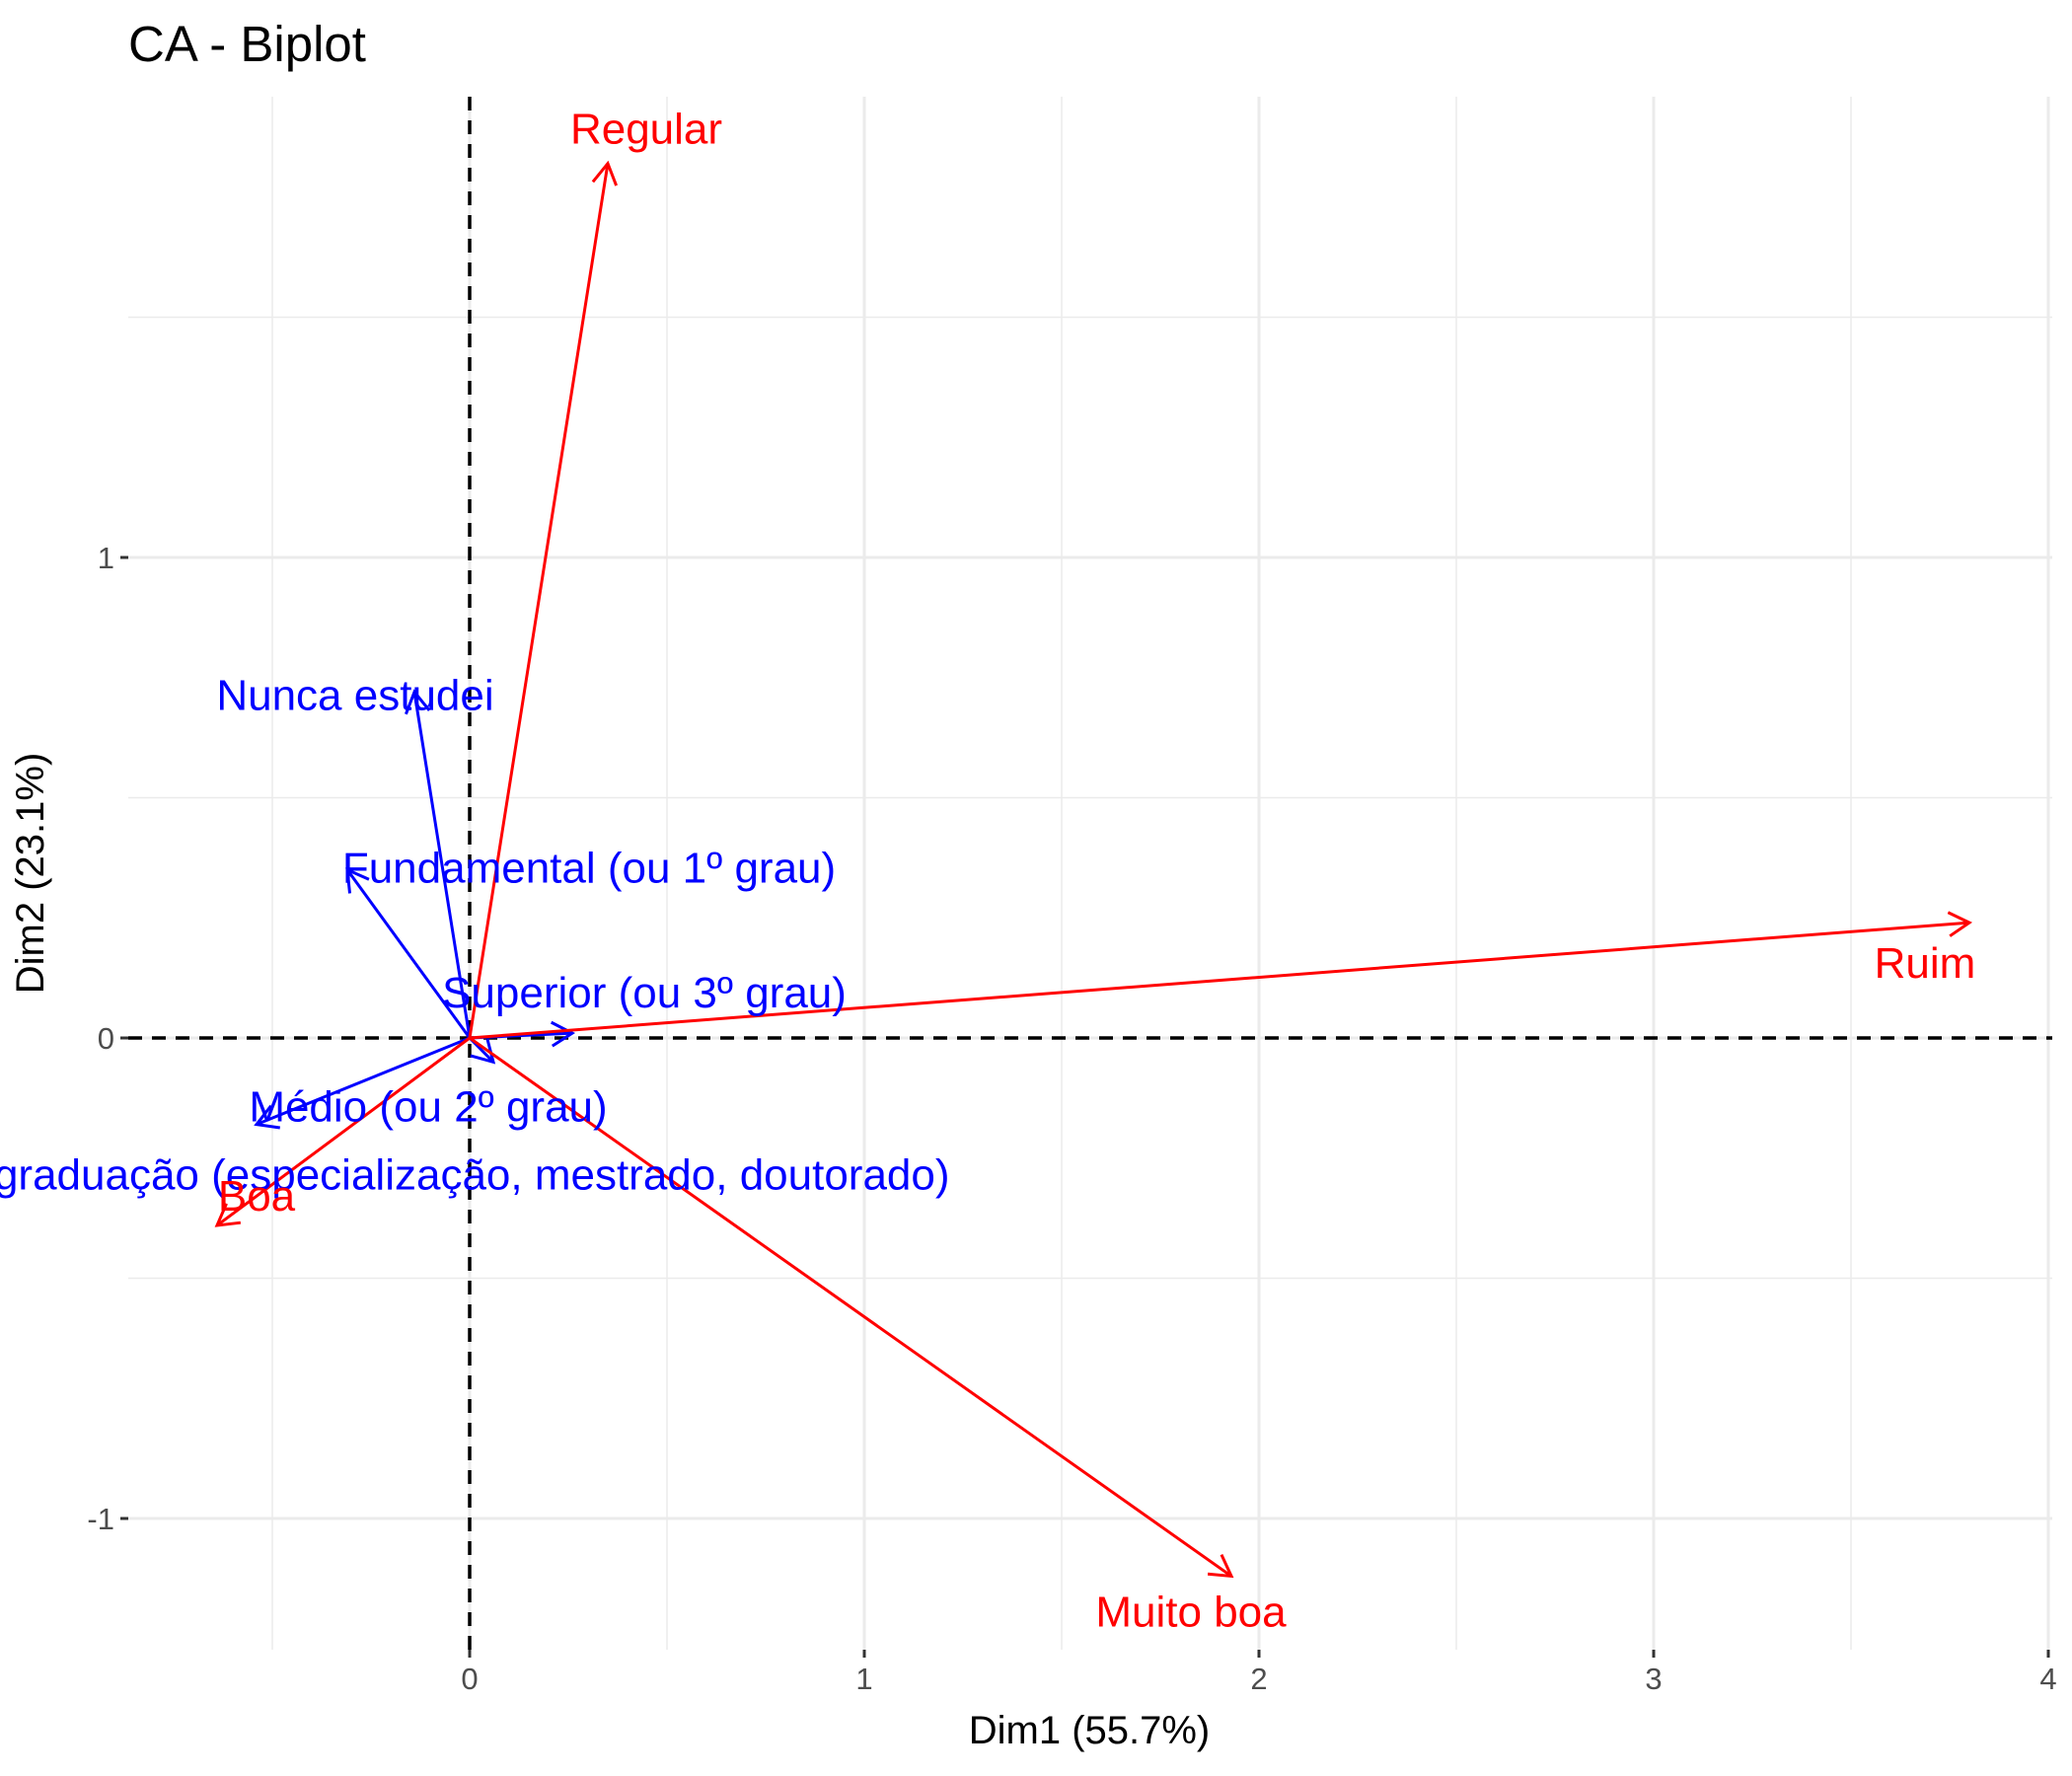 The width and height of the screenshot is (2072, 1776). I want to click on y-tick-label: 0, so click(106, 1039).